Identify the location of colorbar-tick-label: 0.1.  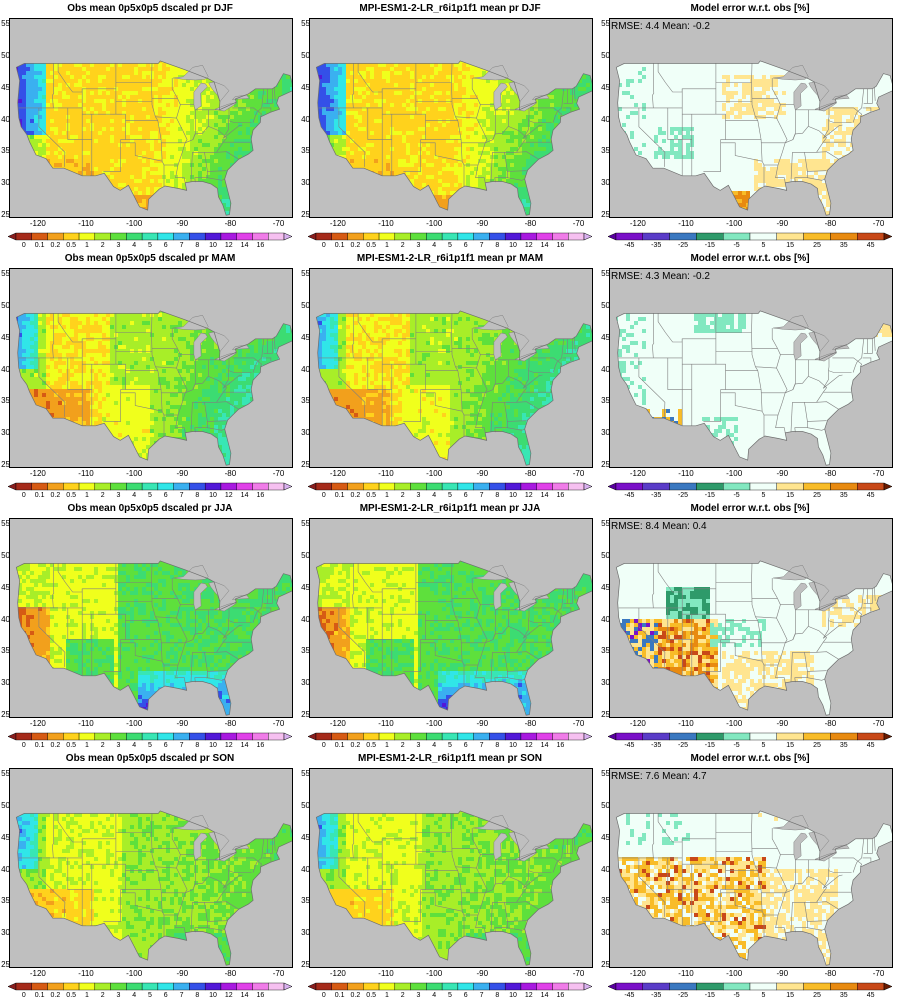
(40, 495).